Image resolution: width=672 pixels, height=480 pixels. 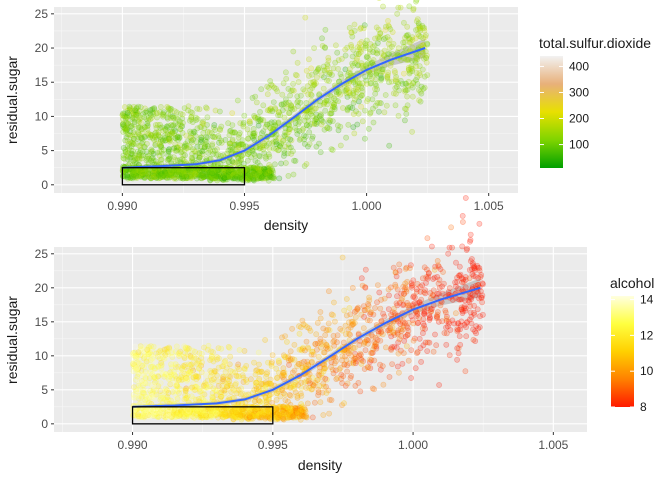 What do you see at coordinates (44, 339) in the screenshot?
I see `y-ticks-bottom: 0 5 10 15 20 25` at bounding box center [44, 339].